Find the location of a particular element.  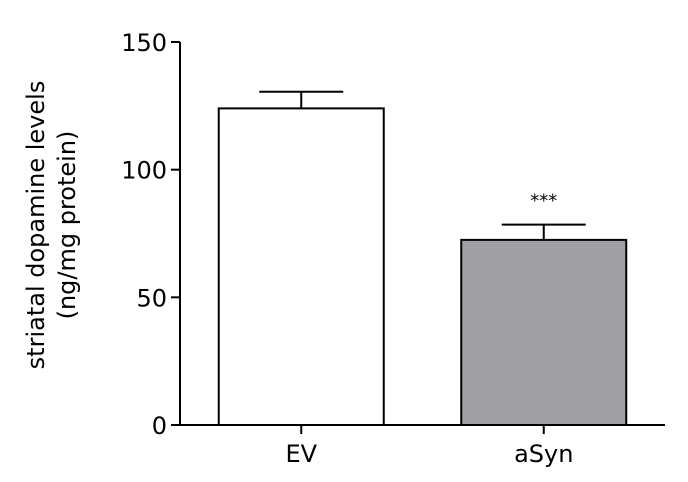

x-tick-label: EV is located at coordinates (301, 454).